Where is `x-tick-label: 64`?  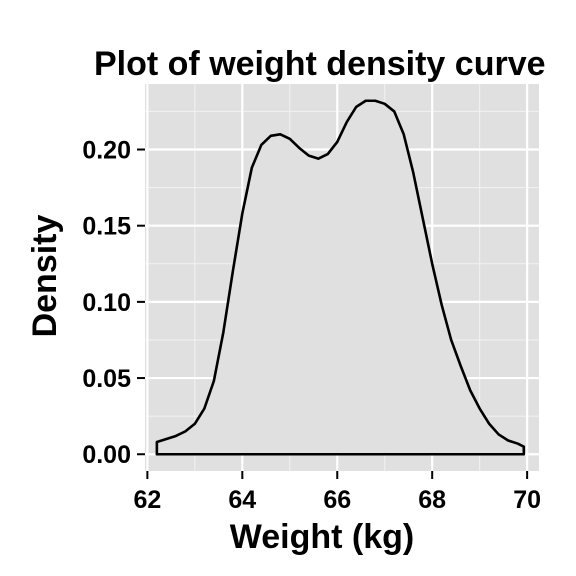 x-tick-label: 64 is located at coordinates (242, 500).